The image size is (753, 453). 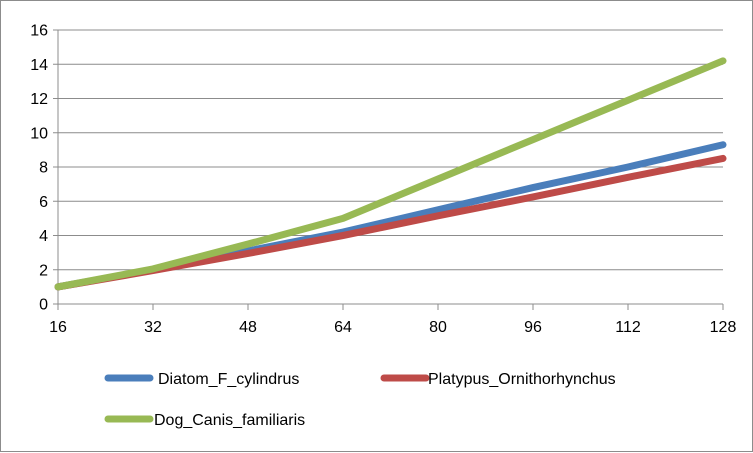 I want to click on x-tick-label: 32, so click(x=153, y=327).